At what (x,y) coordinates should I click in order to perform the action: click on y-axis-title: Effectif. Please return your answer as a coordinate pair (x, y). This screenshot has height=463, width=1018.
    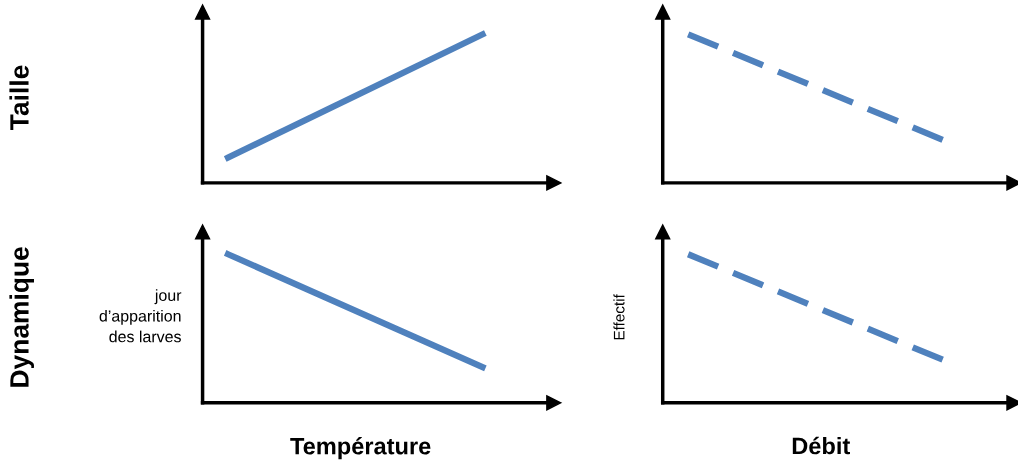
    Looking at the image, I should click on (619, 317).